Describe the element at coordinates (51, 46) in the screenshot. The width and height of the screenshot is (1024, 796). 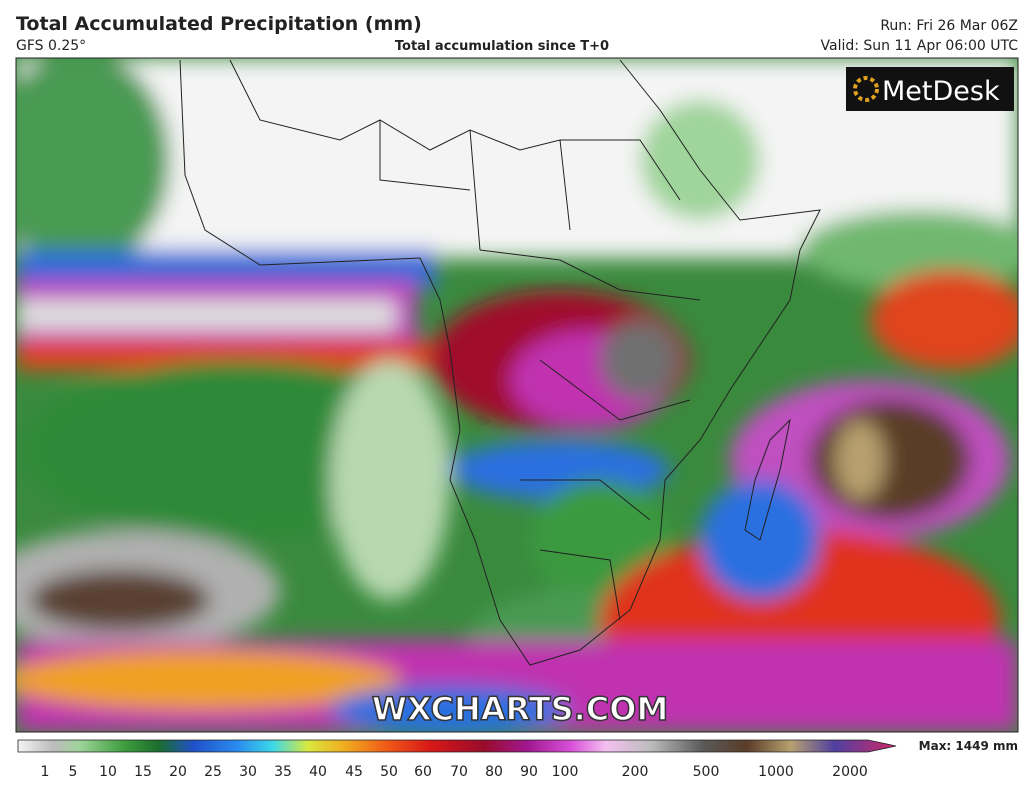
I see `model: GFS 0.25°` at that location.